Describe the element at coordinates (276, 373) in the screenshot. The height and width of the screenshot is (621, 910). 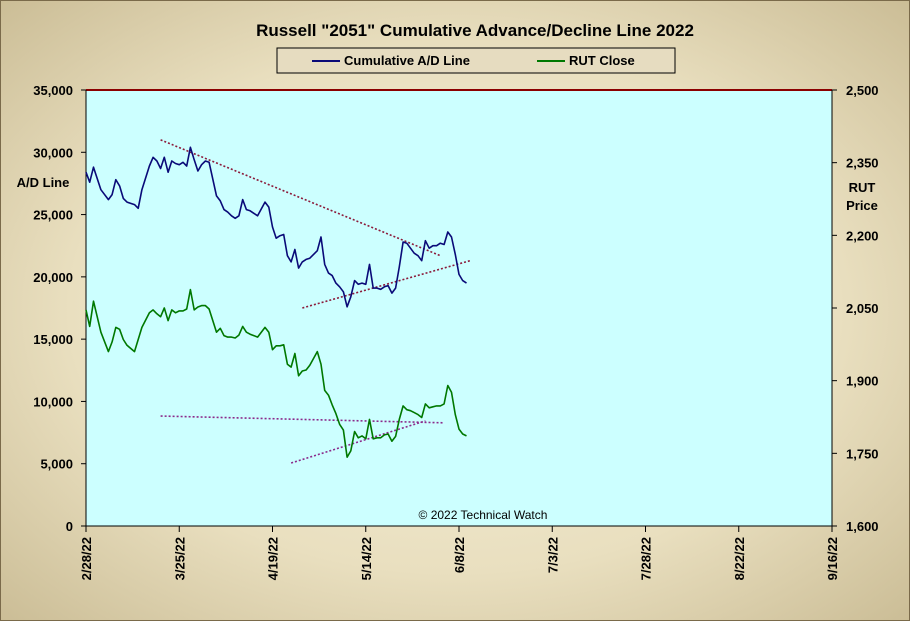
I see `series-line-rut` at that location.